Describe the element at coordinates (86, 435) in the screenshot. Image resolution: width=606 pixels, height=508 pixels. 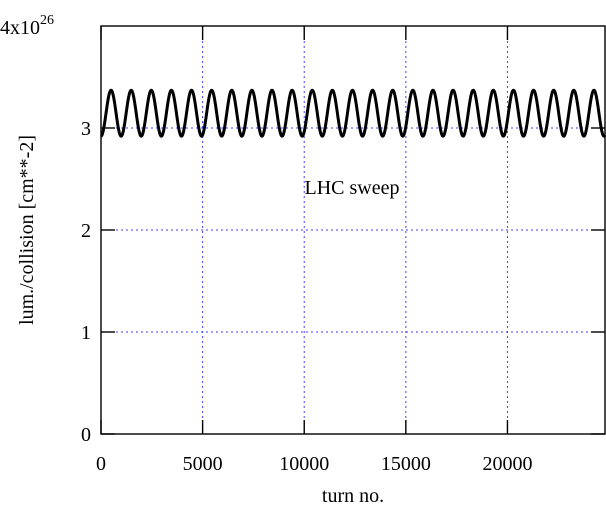
I see `y-tick-label-0: 0` at that location.